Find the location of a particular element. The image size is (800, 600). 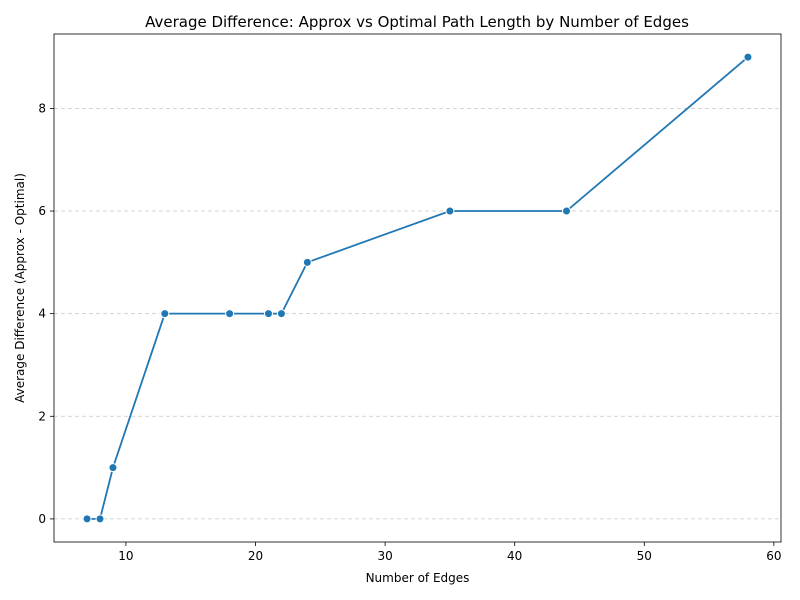

y-tick-label: 0 is located at coordinates (42, 519).